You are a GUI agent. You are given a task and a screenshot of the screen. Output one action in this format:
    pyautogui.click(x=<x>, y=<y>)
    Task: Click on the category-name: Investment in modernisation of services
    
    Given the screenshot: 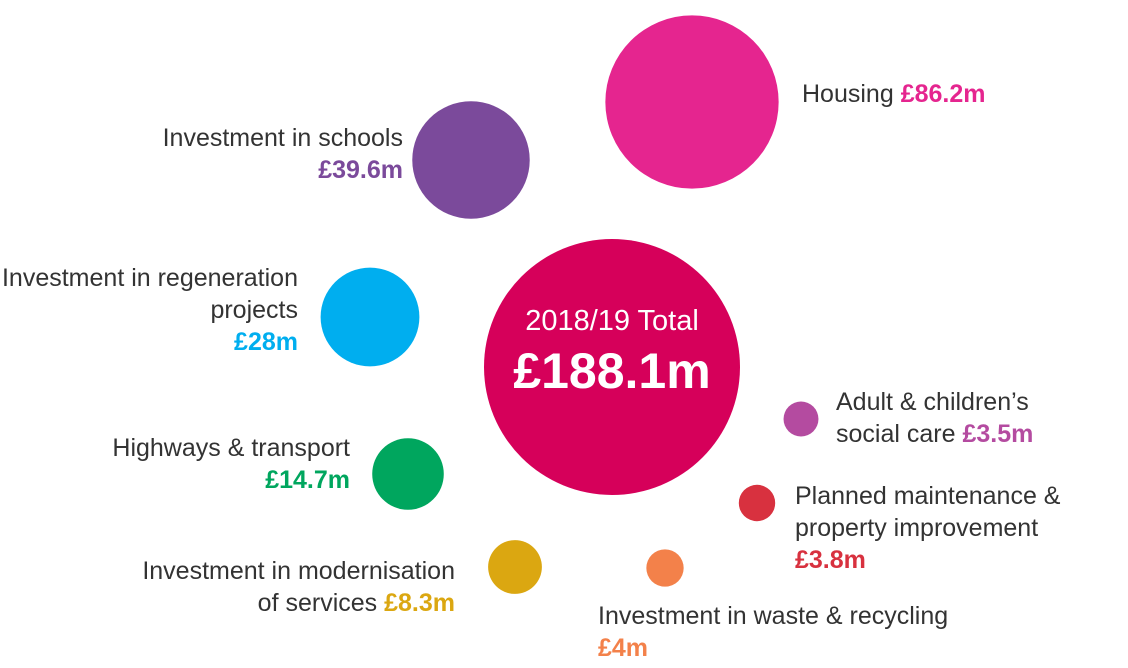 What is the action you would take?
    pyautogui.click(x=298, y=587)
    